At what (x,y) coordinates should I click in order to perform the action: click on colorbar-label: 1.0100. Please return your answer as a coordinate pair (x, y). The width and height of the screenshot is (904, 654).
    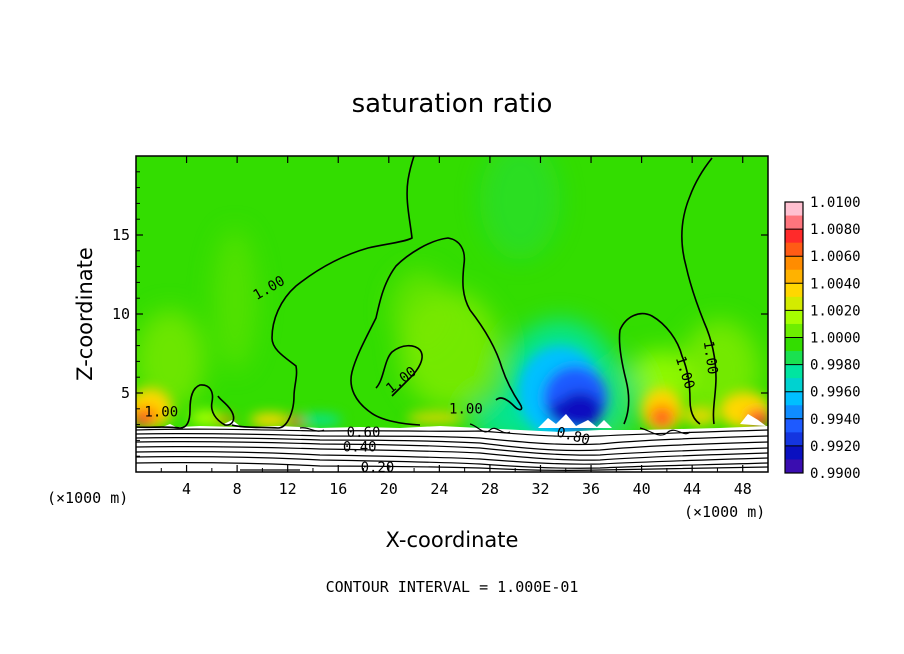
    Looking at the image, I should click on (835, 203).